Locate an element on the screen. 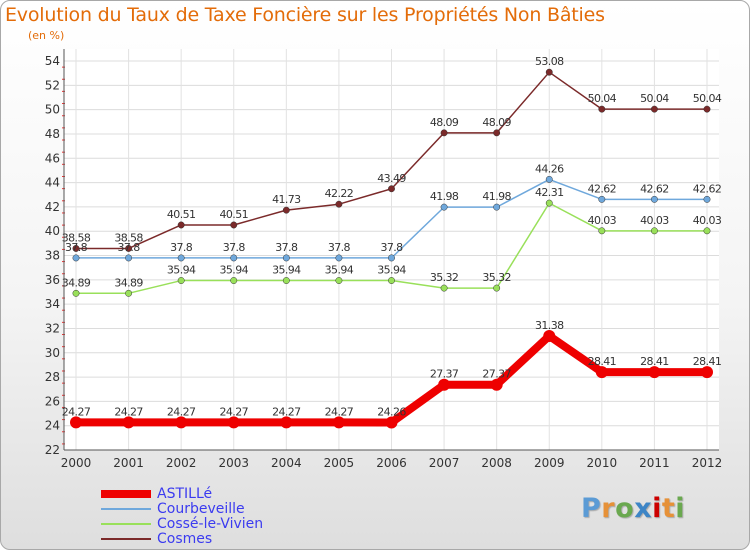 Image resolution: width=750 pixels, height=550 pixels. y-tick-label: 44 is located at coordinates (52, 183).